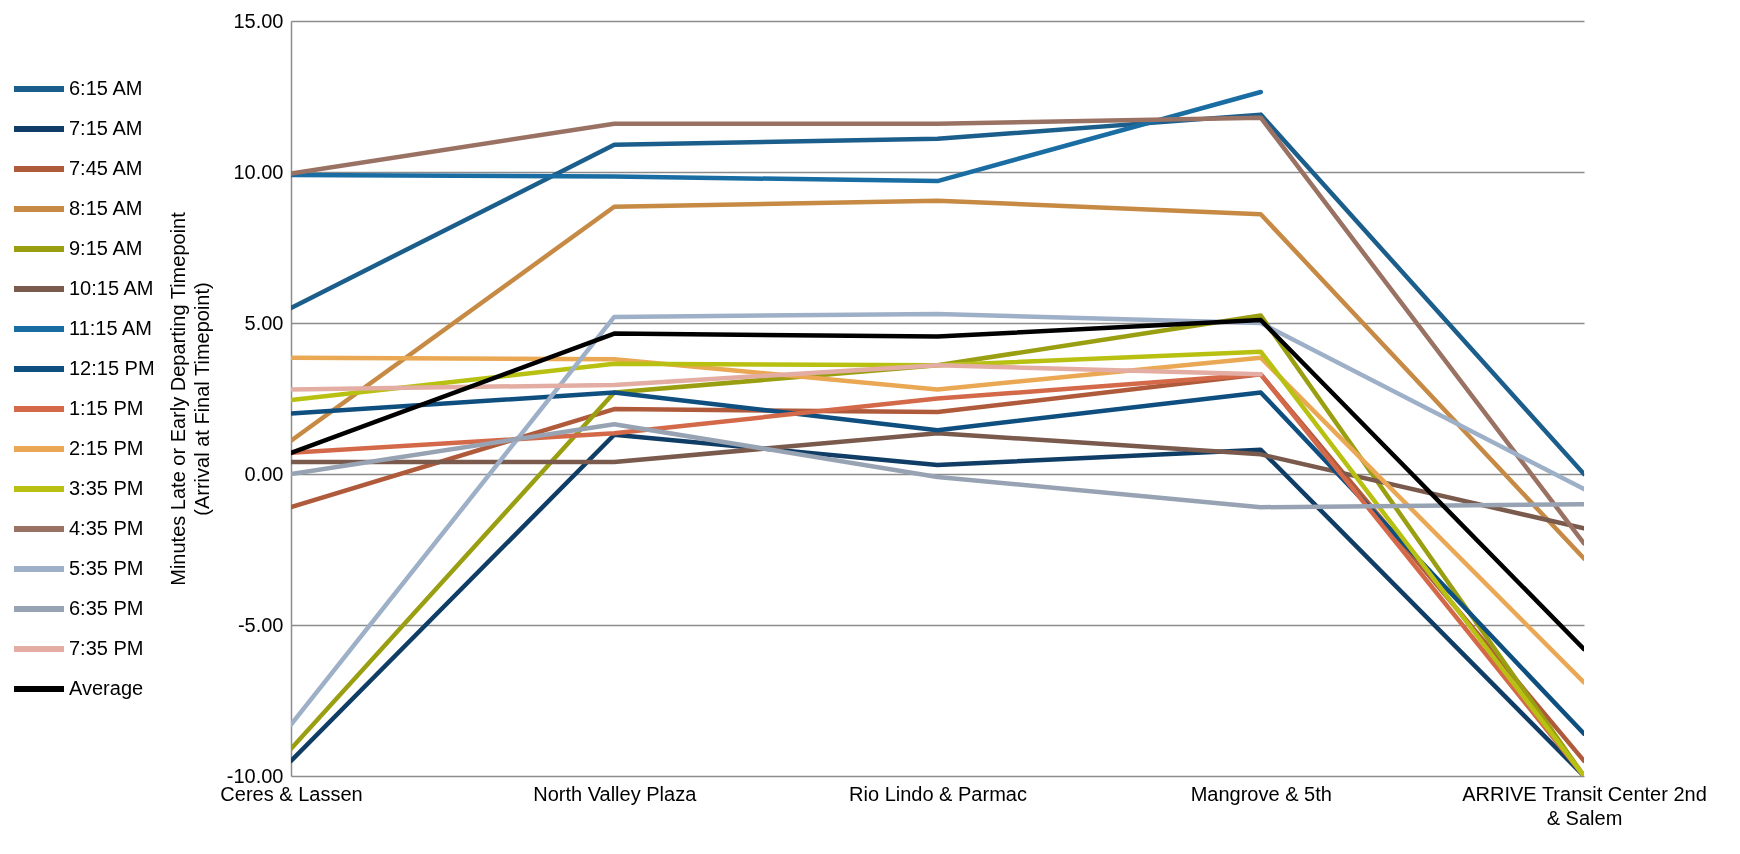 The width and height of the screenshot is (1740, 854). I want to click on legend-label: 2:15 PM, so click(106, 448).